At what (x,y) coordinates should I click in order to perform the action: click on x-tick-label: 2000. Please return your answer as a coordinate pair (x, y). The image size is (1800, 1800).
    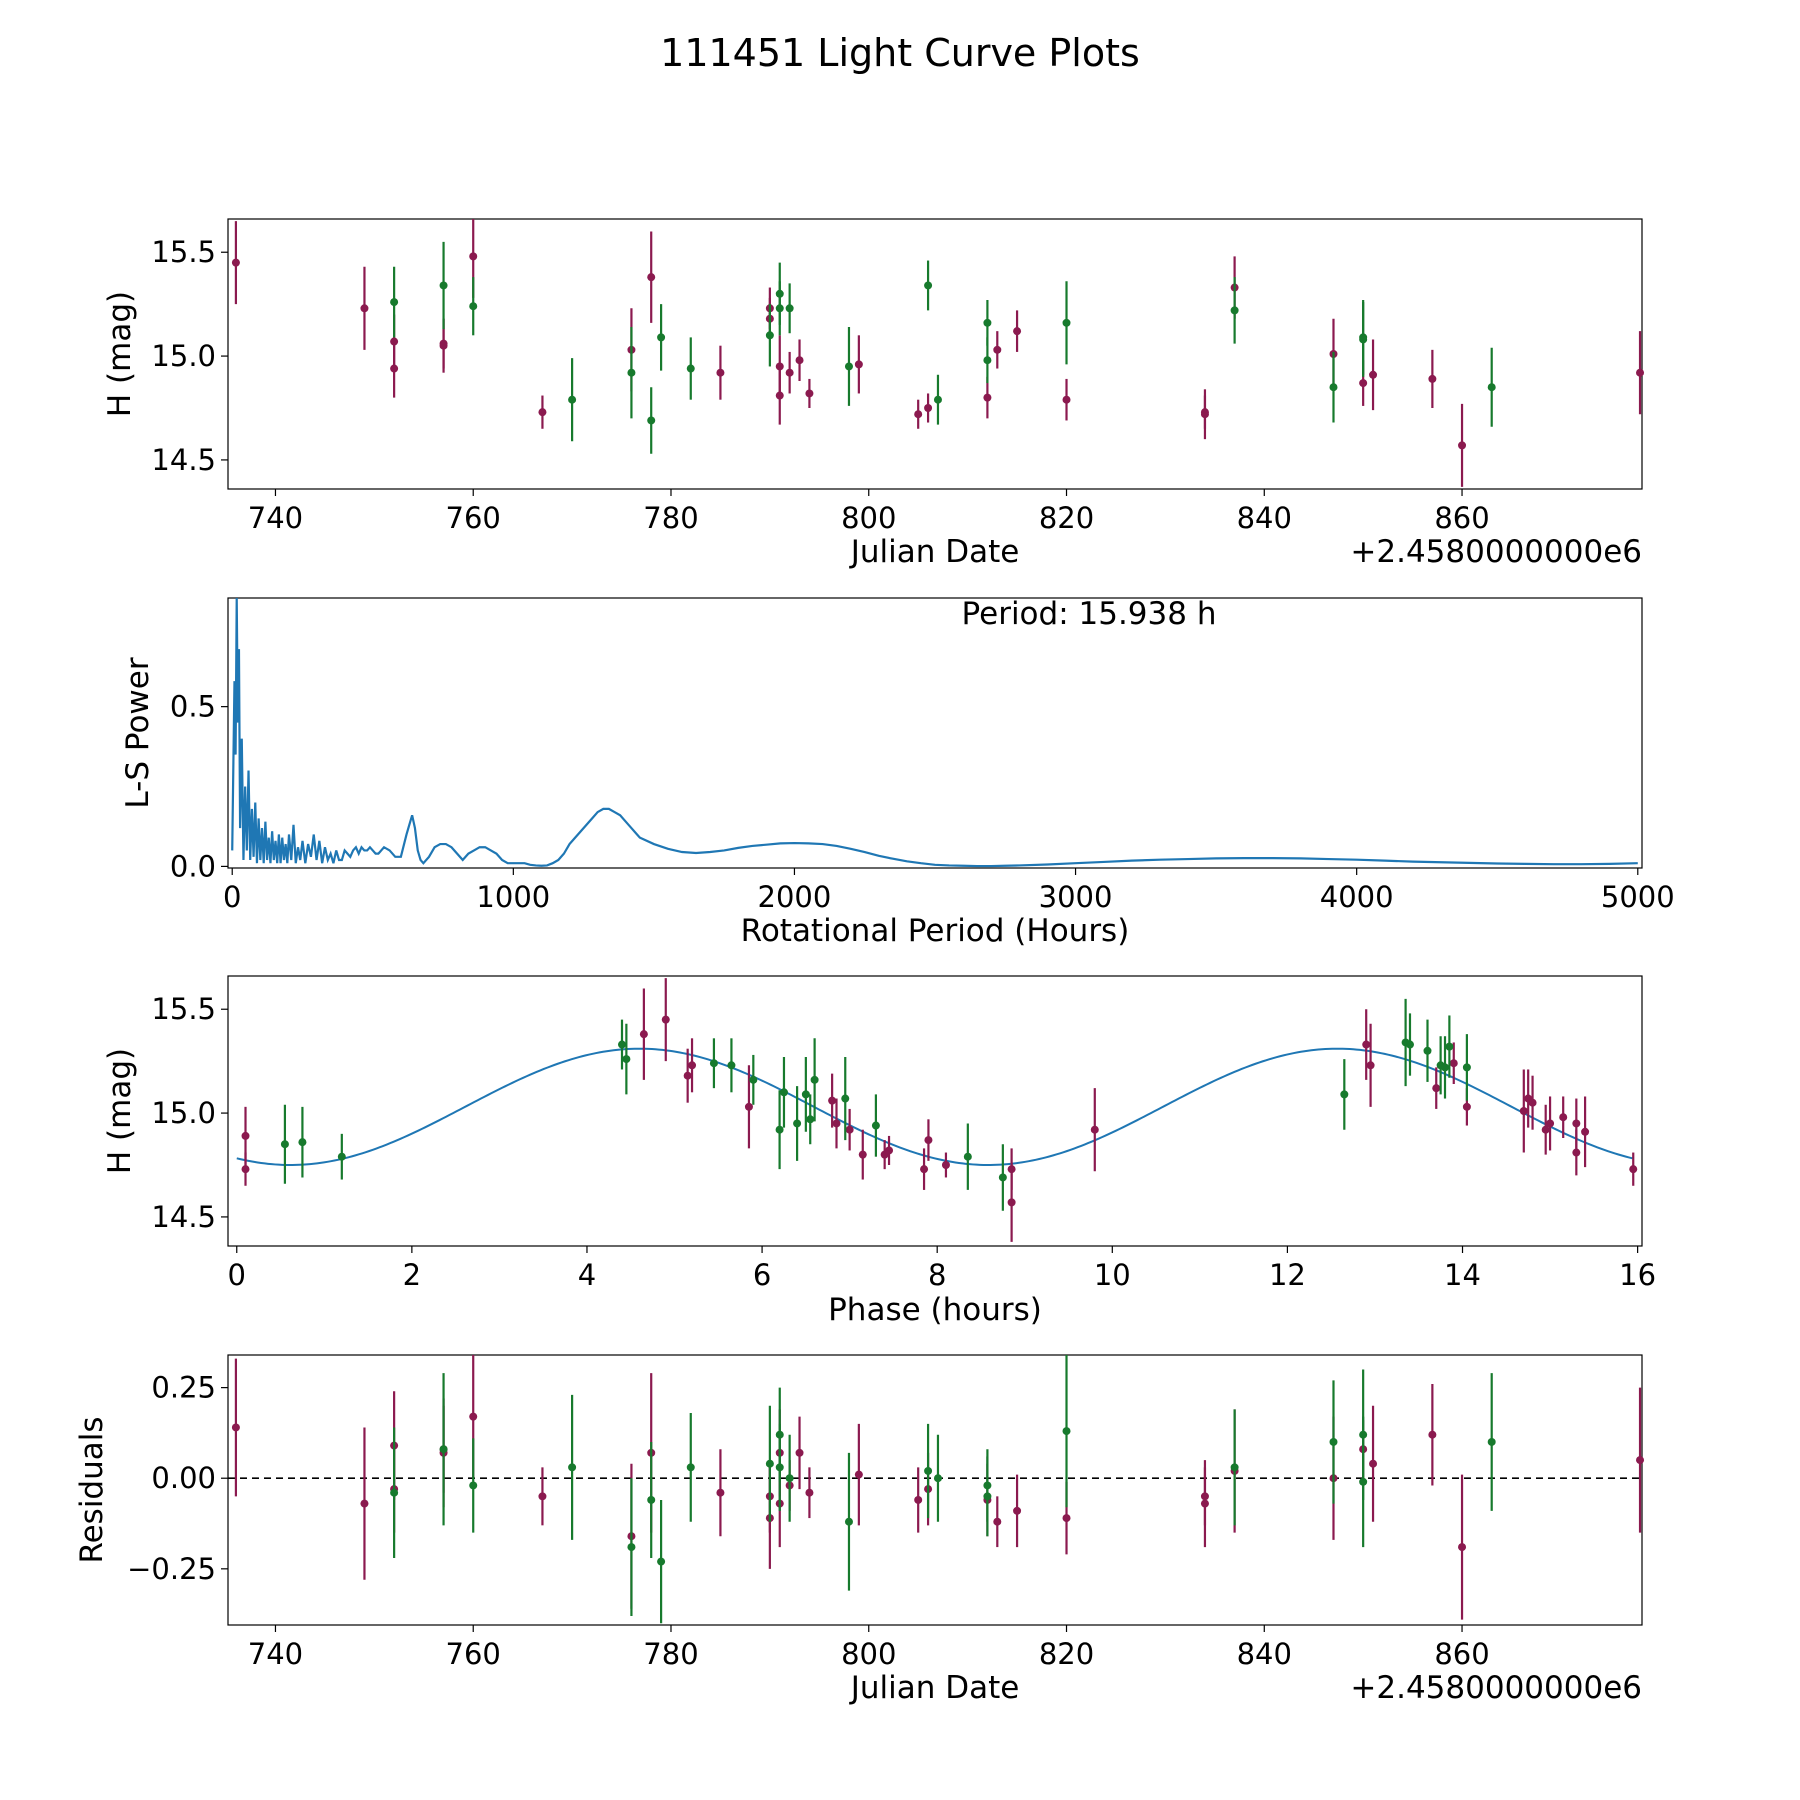
    Looking at the image, I should click on (795, 897).